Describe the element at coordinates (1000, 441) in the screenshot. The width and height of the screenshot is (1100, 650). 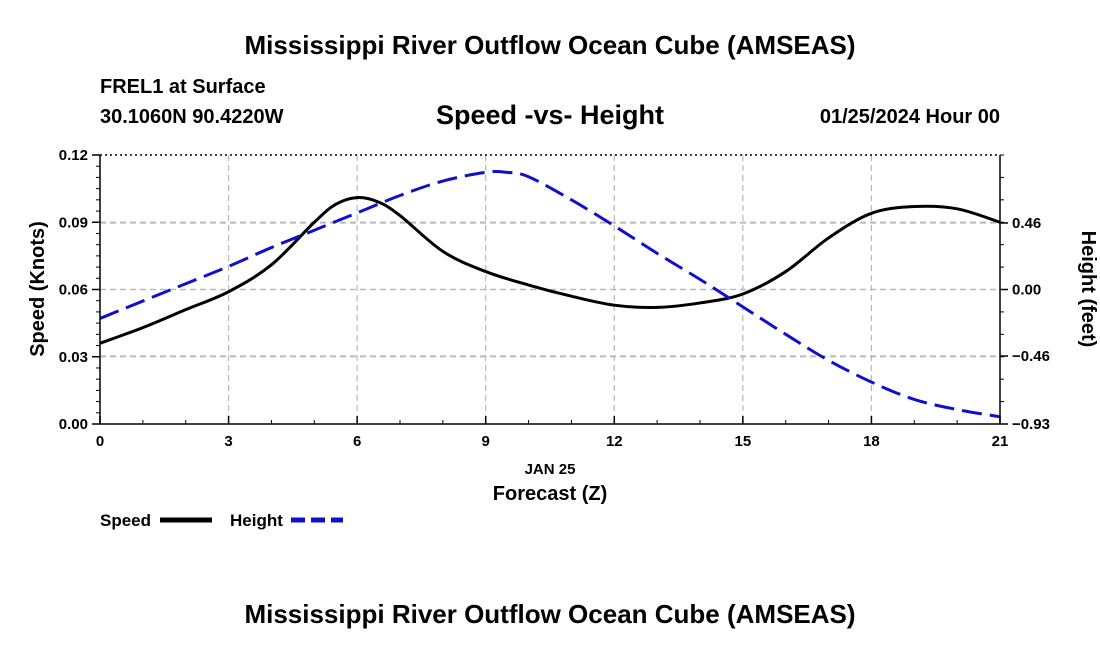
I see `x-tick-label: 21` at that location.